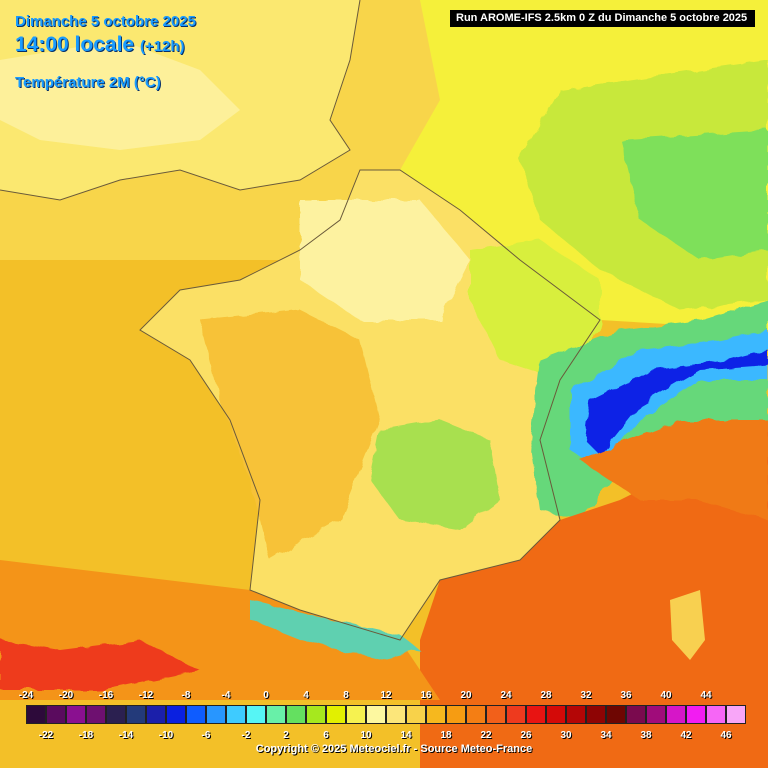 The image size is (768, 768). I want to click on france-north-mild, so click(385, 260).